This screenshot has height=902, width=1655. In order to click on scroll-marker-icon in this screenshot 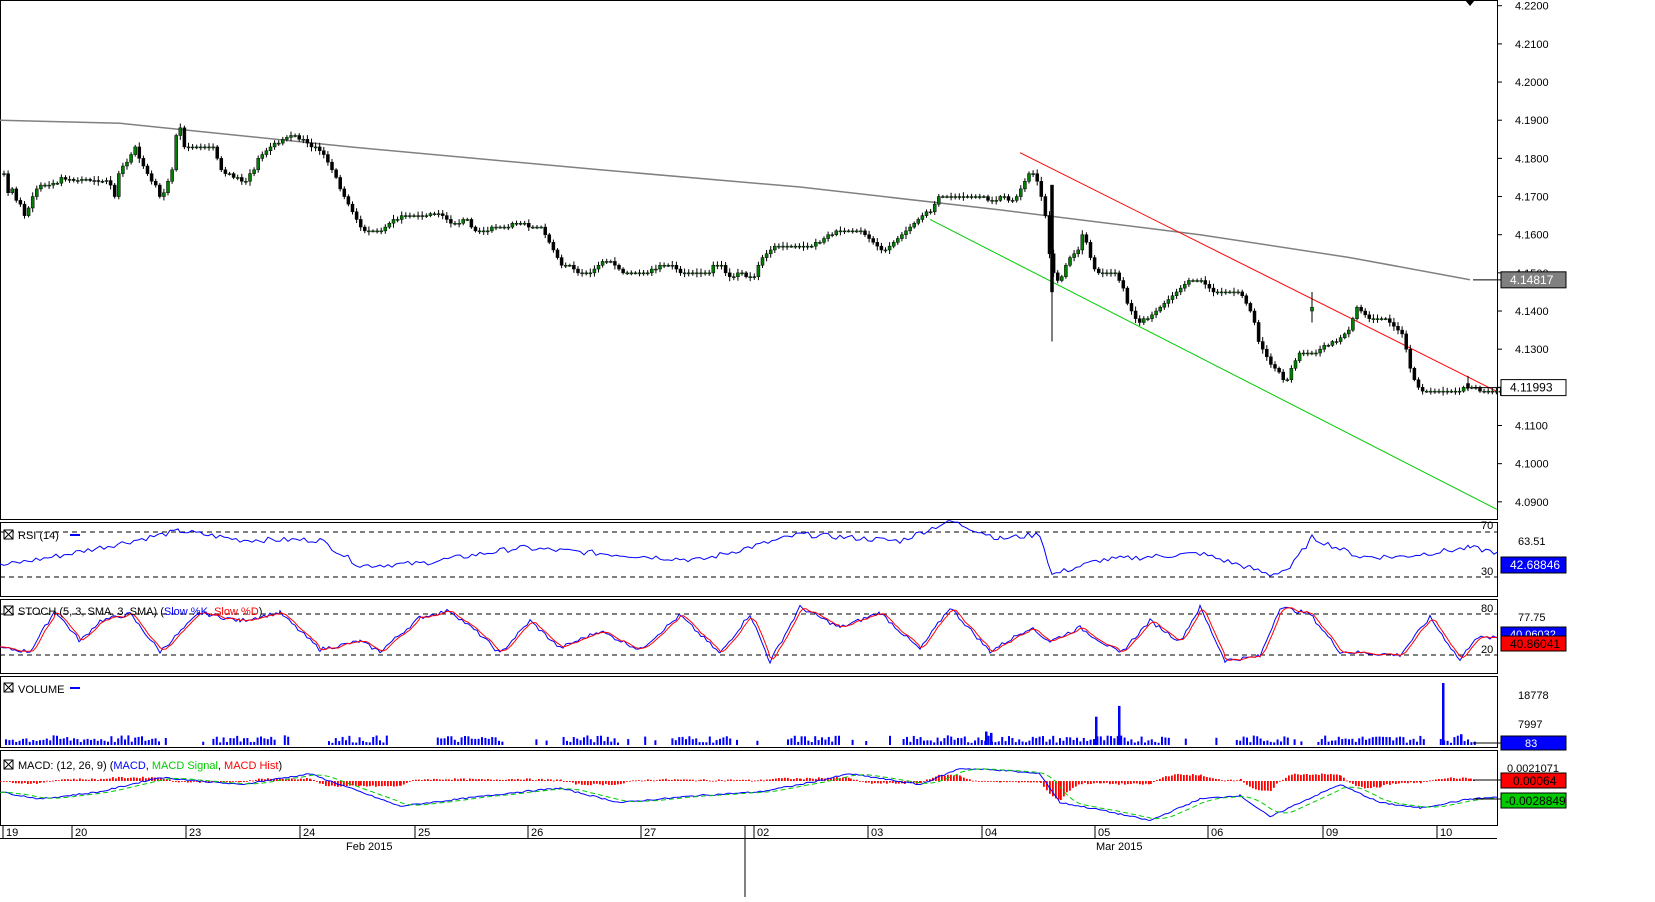, I will do `click(1470, 3)`.